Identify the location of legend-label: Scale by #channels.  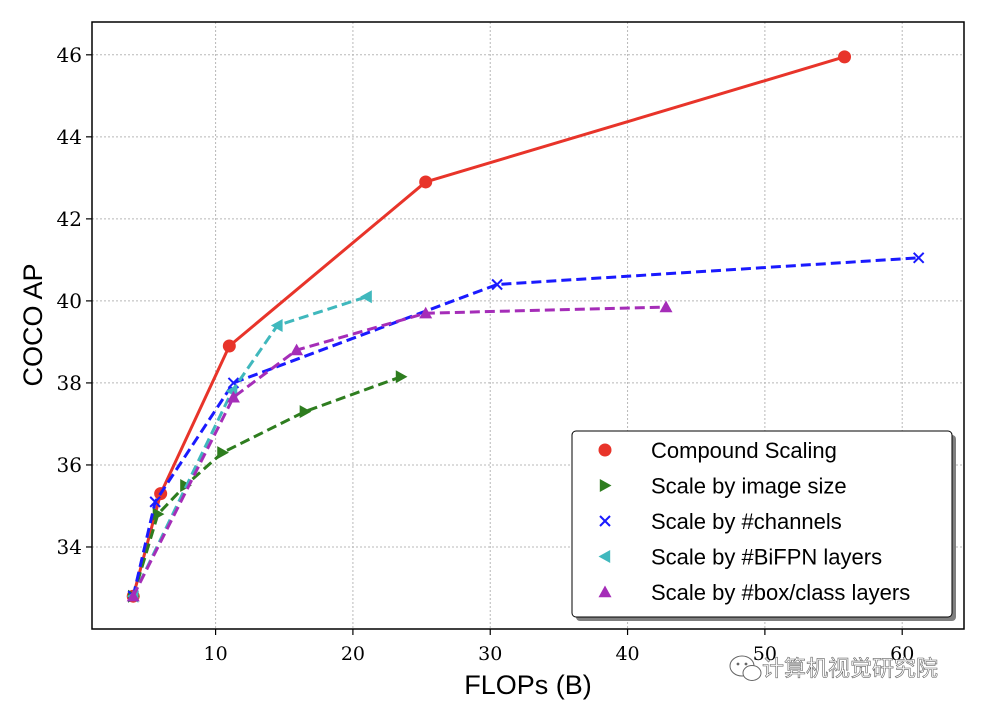
(746, 521).